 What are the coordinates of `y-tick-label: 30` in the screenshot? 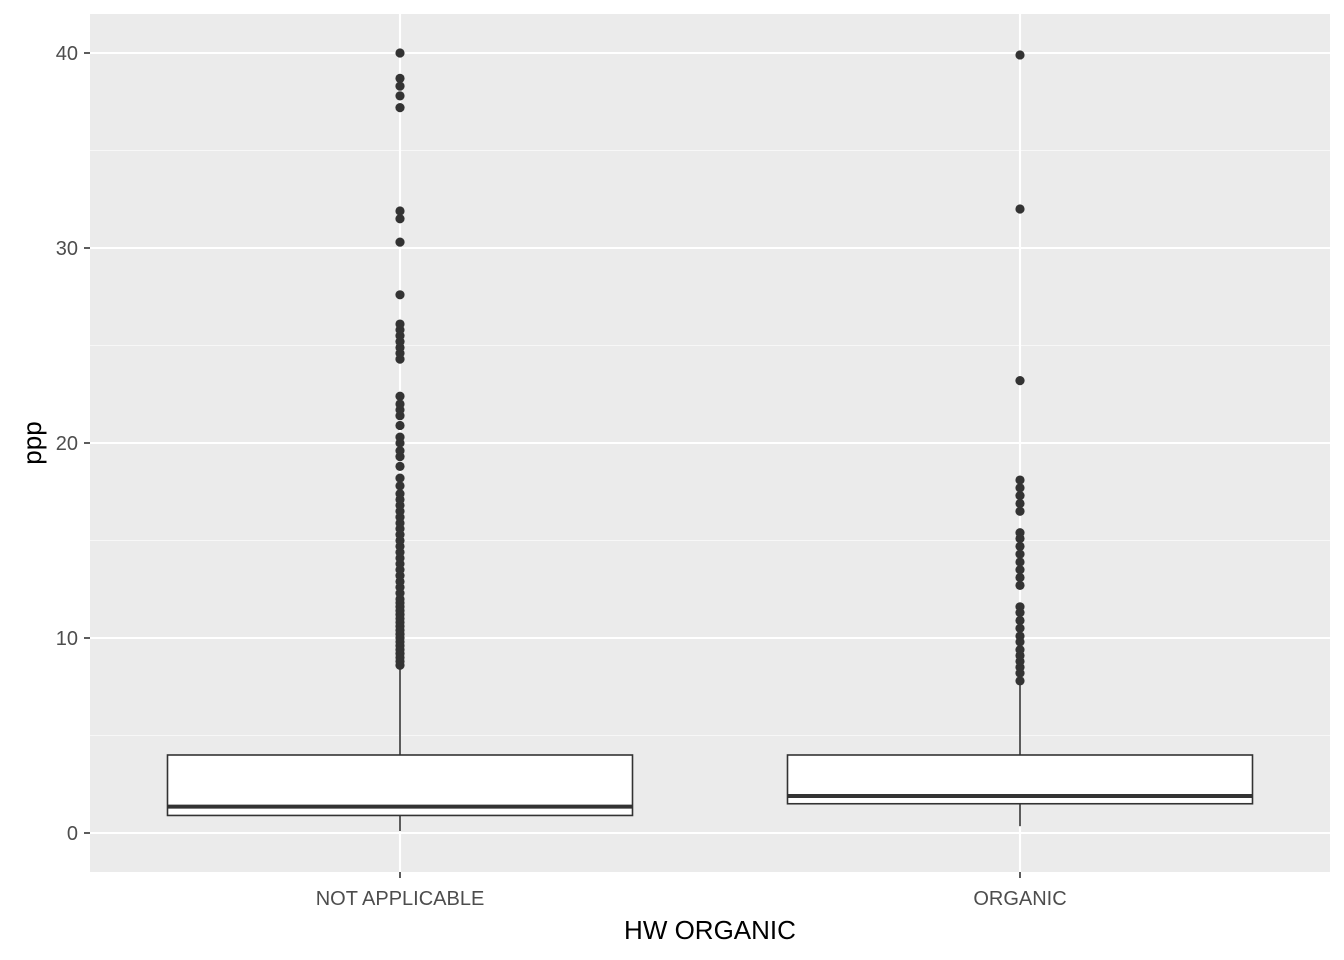 It's located at (67, 249).